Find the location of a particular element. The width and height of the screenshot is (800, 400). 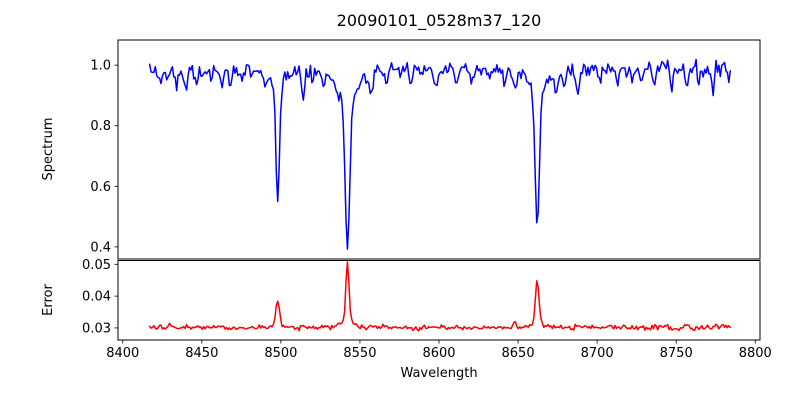

x-tick-label: 8500 is located at coordinates (280, 353).